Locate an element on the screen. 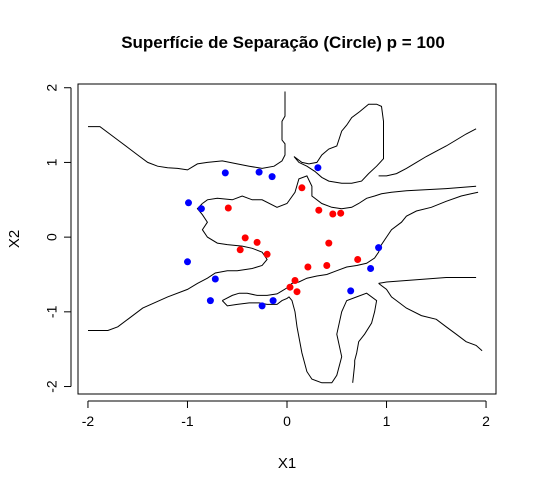 The width and height of the screenshot is (536, 491). y-tick-label: 2 is located at coordinates (52, 88).